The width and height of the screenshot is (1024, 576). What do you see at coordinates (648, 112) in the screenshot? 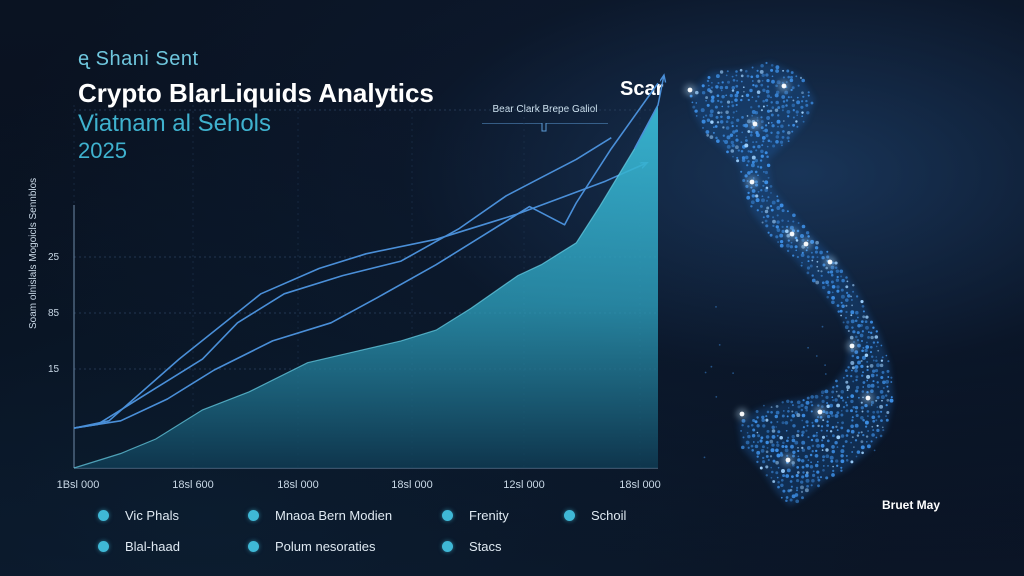
I see `area-arrow` at bounding box center [648, 112].